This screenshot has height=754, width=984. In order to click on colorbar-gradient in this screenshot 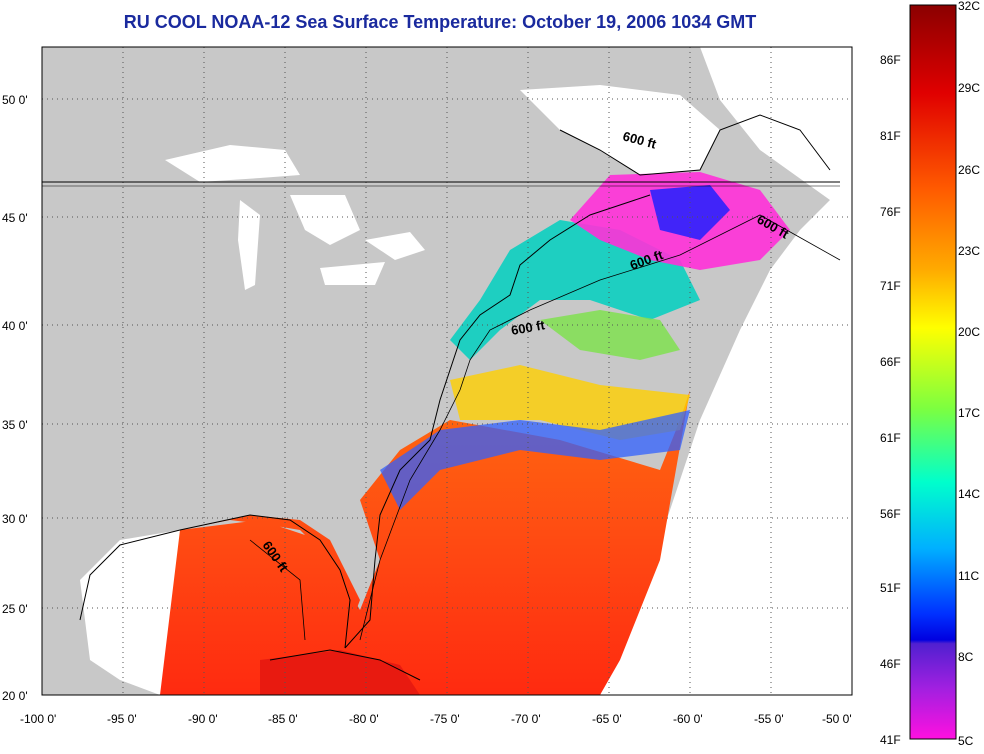, I will do `click(933, 372)`.